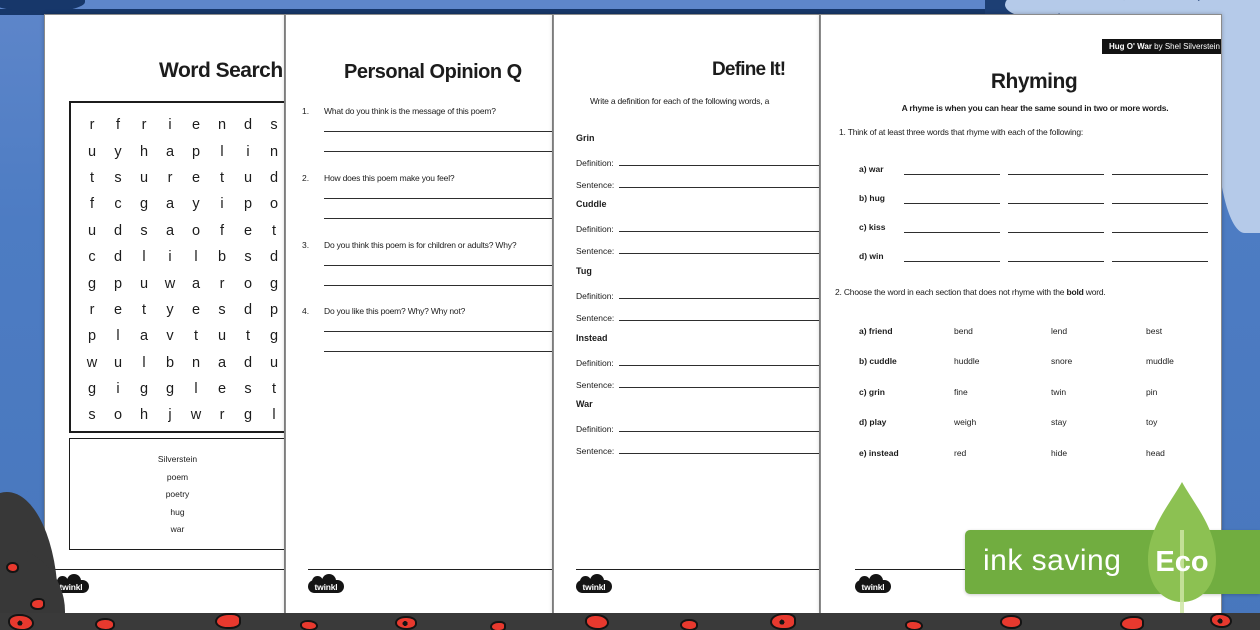 Image resolution: width=1260 pixels, height=630 pixels. Describe the element at coordinates (1059, 331) in the screenshot. I see `rhyme-option: lend` at that location.